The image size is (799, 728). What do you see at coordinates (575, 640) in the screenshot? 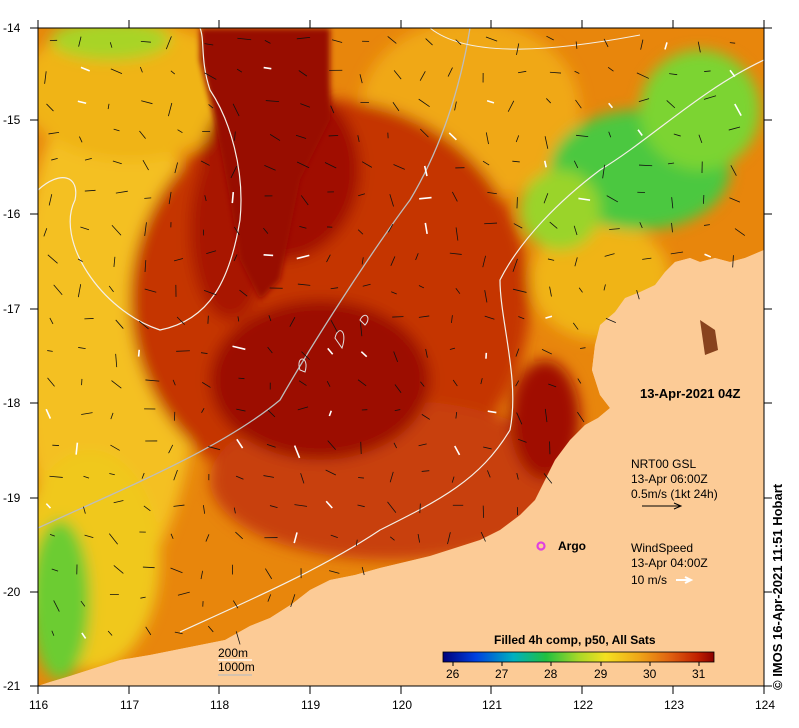
I see `colorbar-title: Filled 4h comp, p50, All Sats` at bounding box center [575, 640].